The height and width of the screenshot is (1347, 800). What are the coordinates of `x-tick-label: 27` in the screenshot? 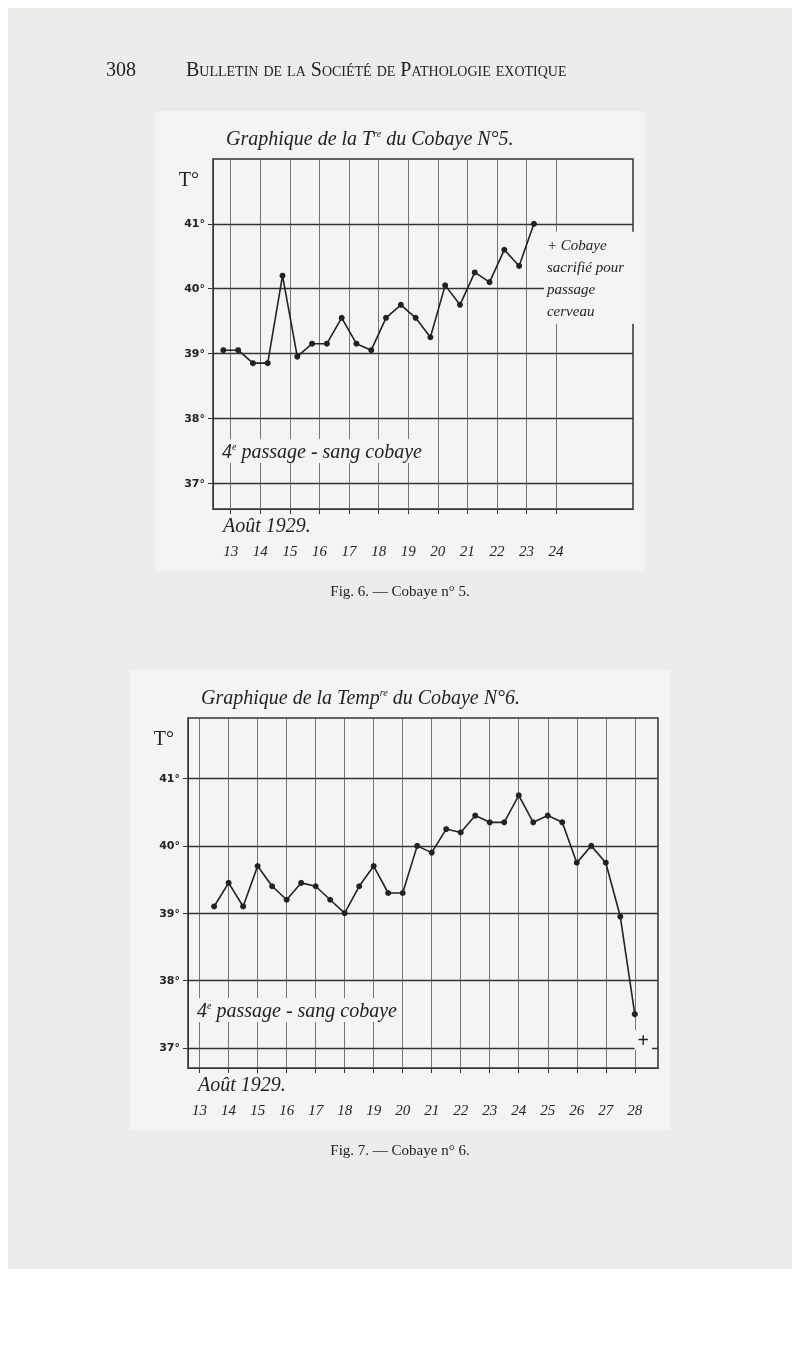 It's located at (606, 1109).